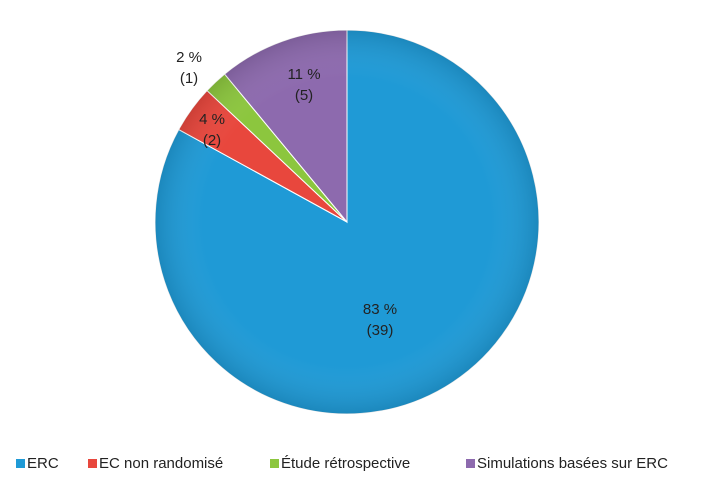  Describe the element at coordinates (303, 74) in the screenshot. I see `value-label: 11 %` at that location.